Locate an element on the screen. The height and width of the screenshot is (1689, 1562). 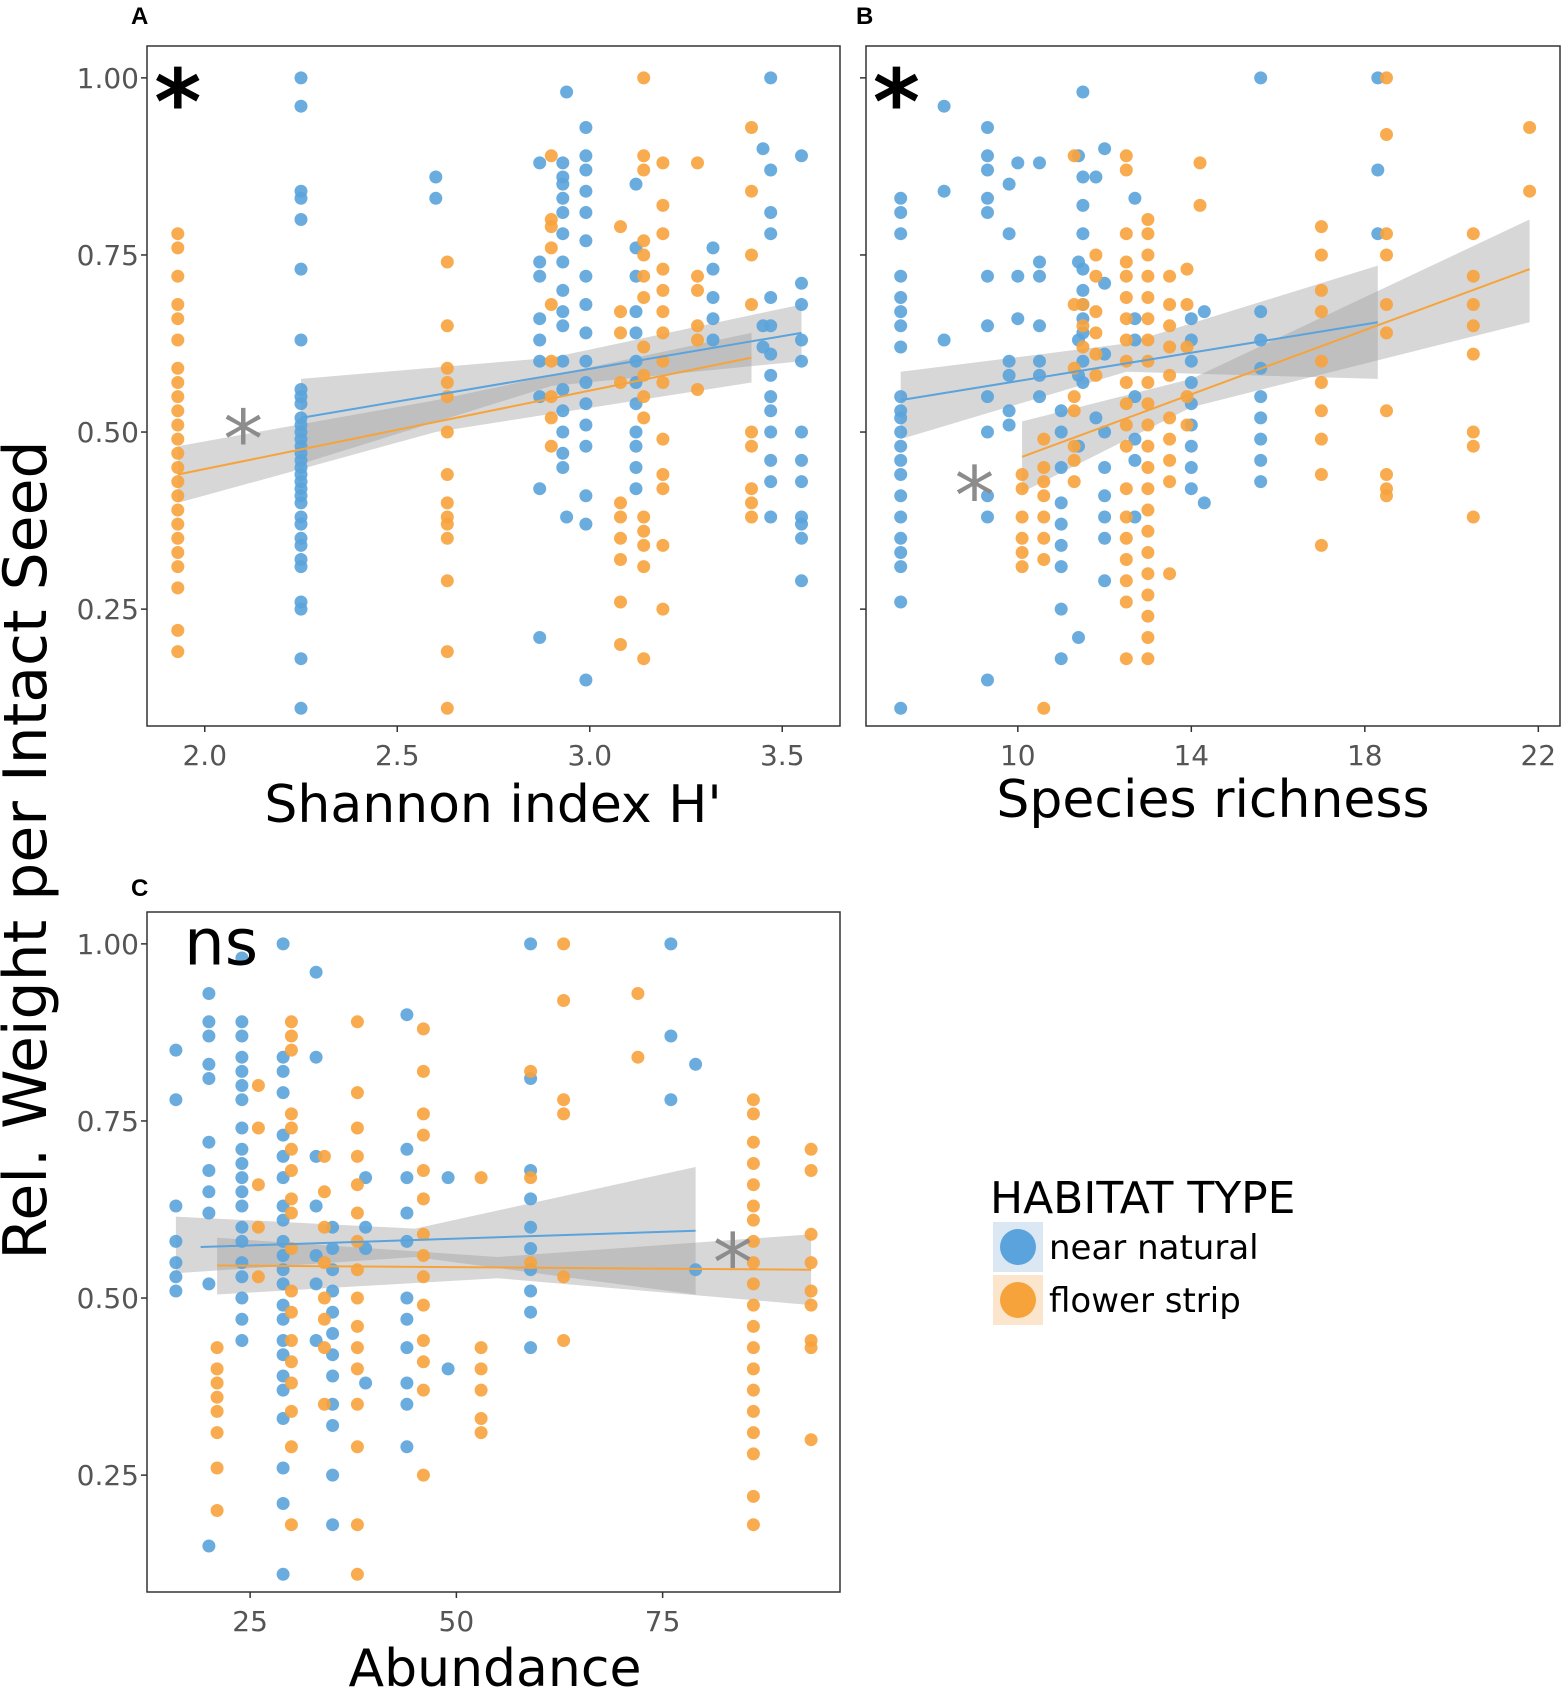
panel-a-ytick-label: 1.00 is located at coordinates (108, 78).